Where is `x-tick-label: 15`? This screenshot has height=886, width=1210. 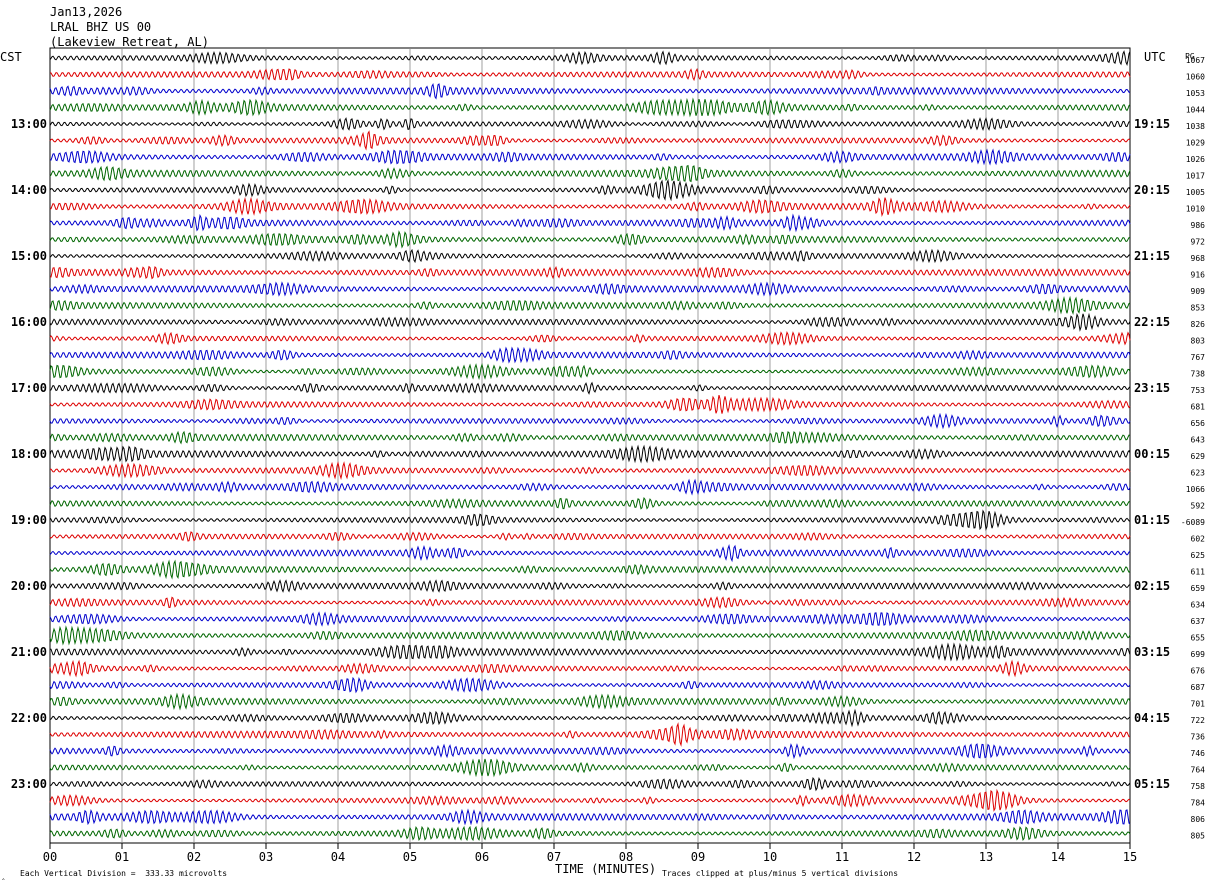 x-tick-label: 15 is located at coordinates (1130, 857).